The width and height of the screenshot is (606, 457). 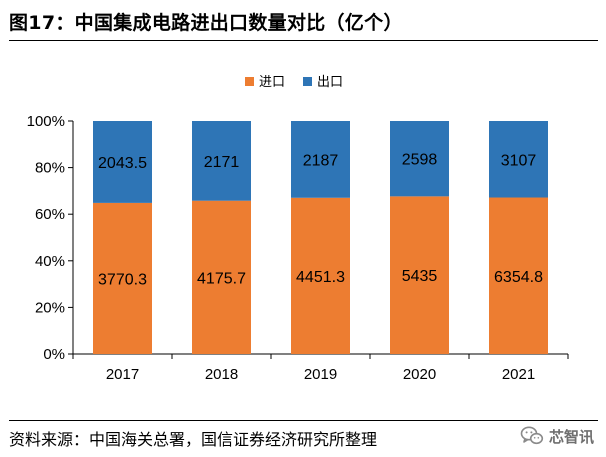 What do you see at coordinates (206, 23) in the screenshot?
I see `figure-title: 图17：中国集成电路进出口数量对比（亿个）` at bounding box center [206, 23].